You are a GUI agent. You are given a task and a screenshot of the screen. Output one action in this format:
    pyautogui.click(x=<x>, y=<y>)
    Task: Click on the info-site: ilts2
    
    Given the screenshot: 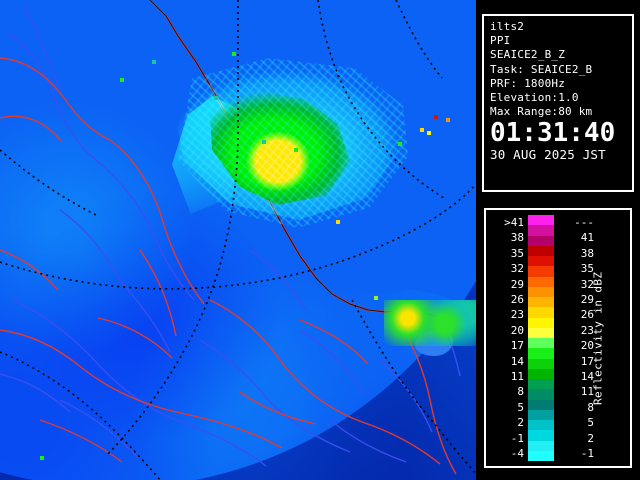 What is the action you would take?
    pyautogui.click(x=507, y=26)
    